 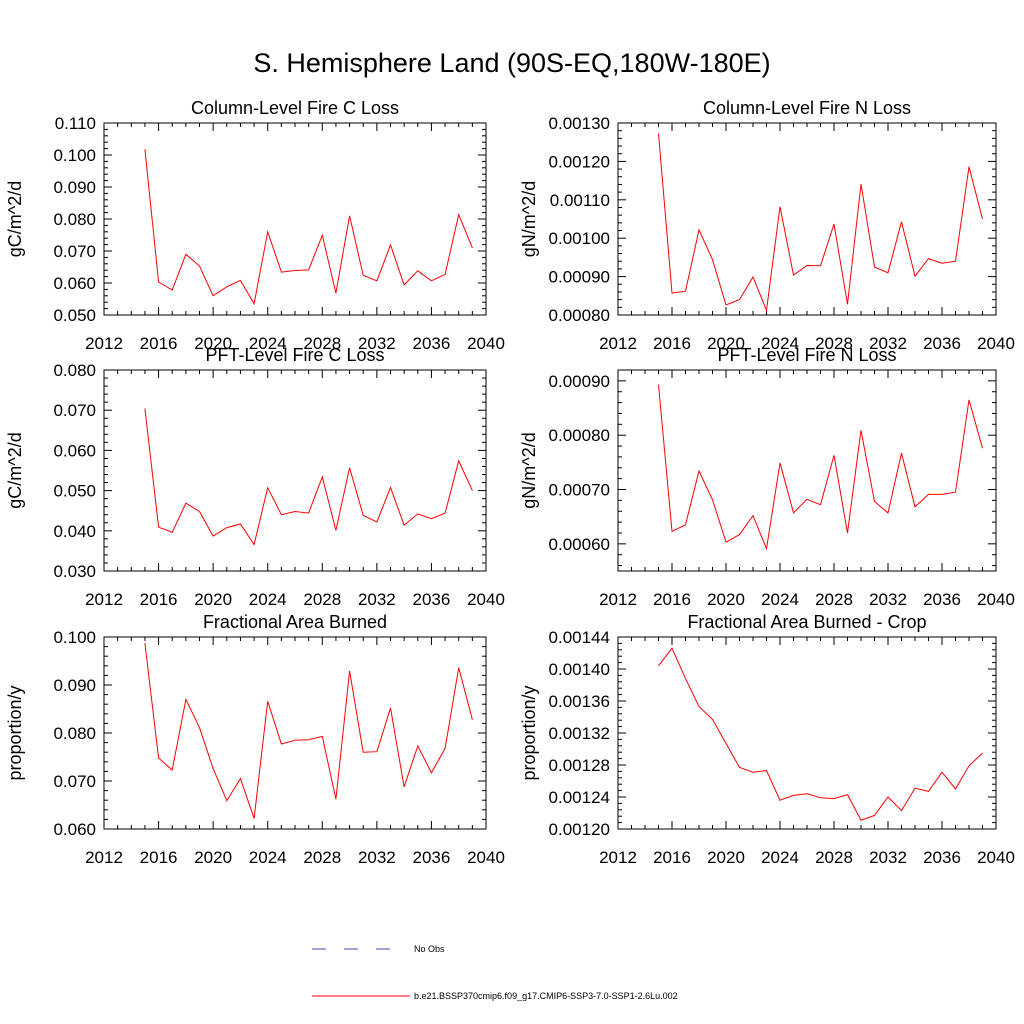 What do you see at coordinates (295, 622) in the screenshot?
I see `chart-title: Fractional Area Burned` at bounding box center [295, 622].